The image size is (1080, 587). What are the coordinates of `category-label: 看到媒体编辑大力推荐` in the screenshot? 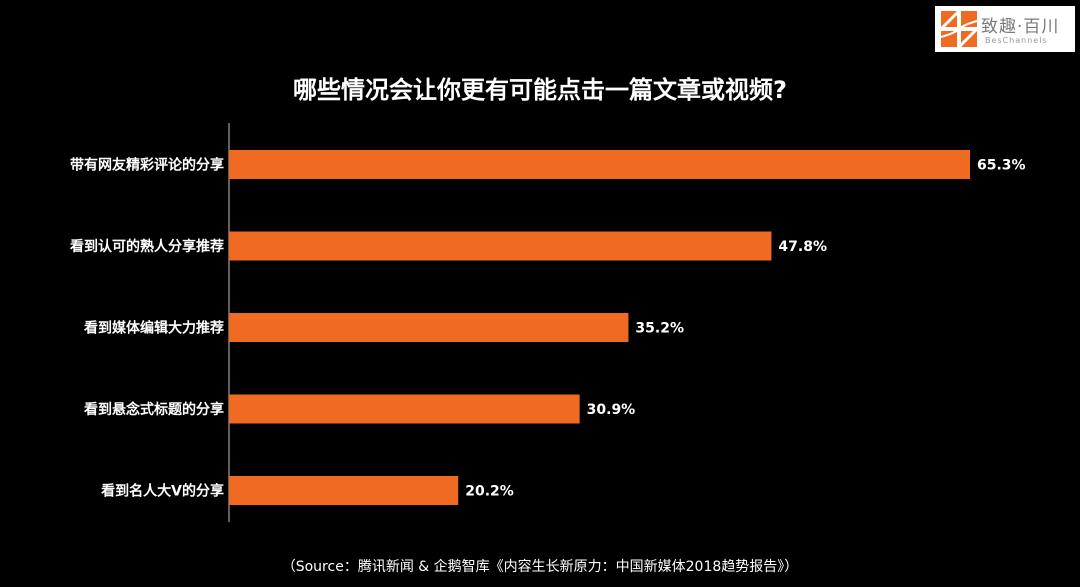 It's located at (153, 328).